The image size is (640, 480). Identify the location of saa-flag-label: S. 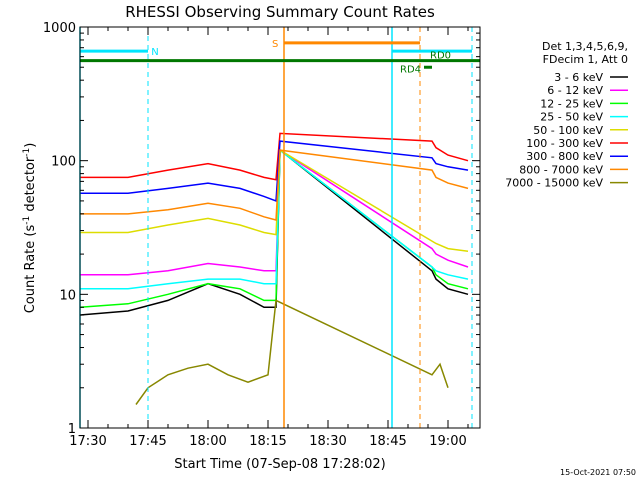
(275, 44).